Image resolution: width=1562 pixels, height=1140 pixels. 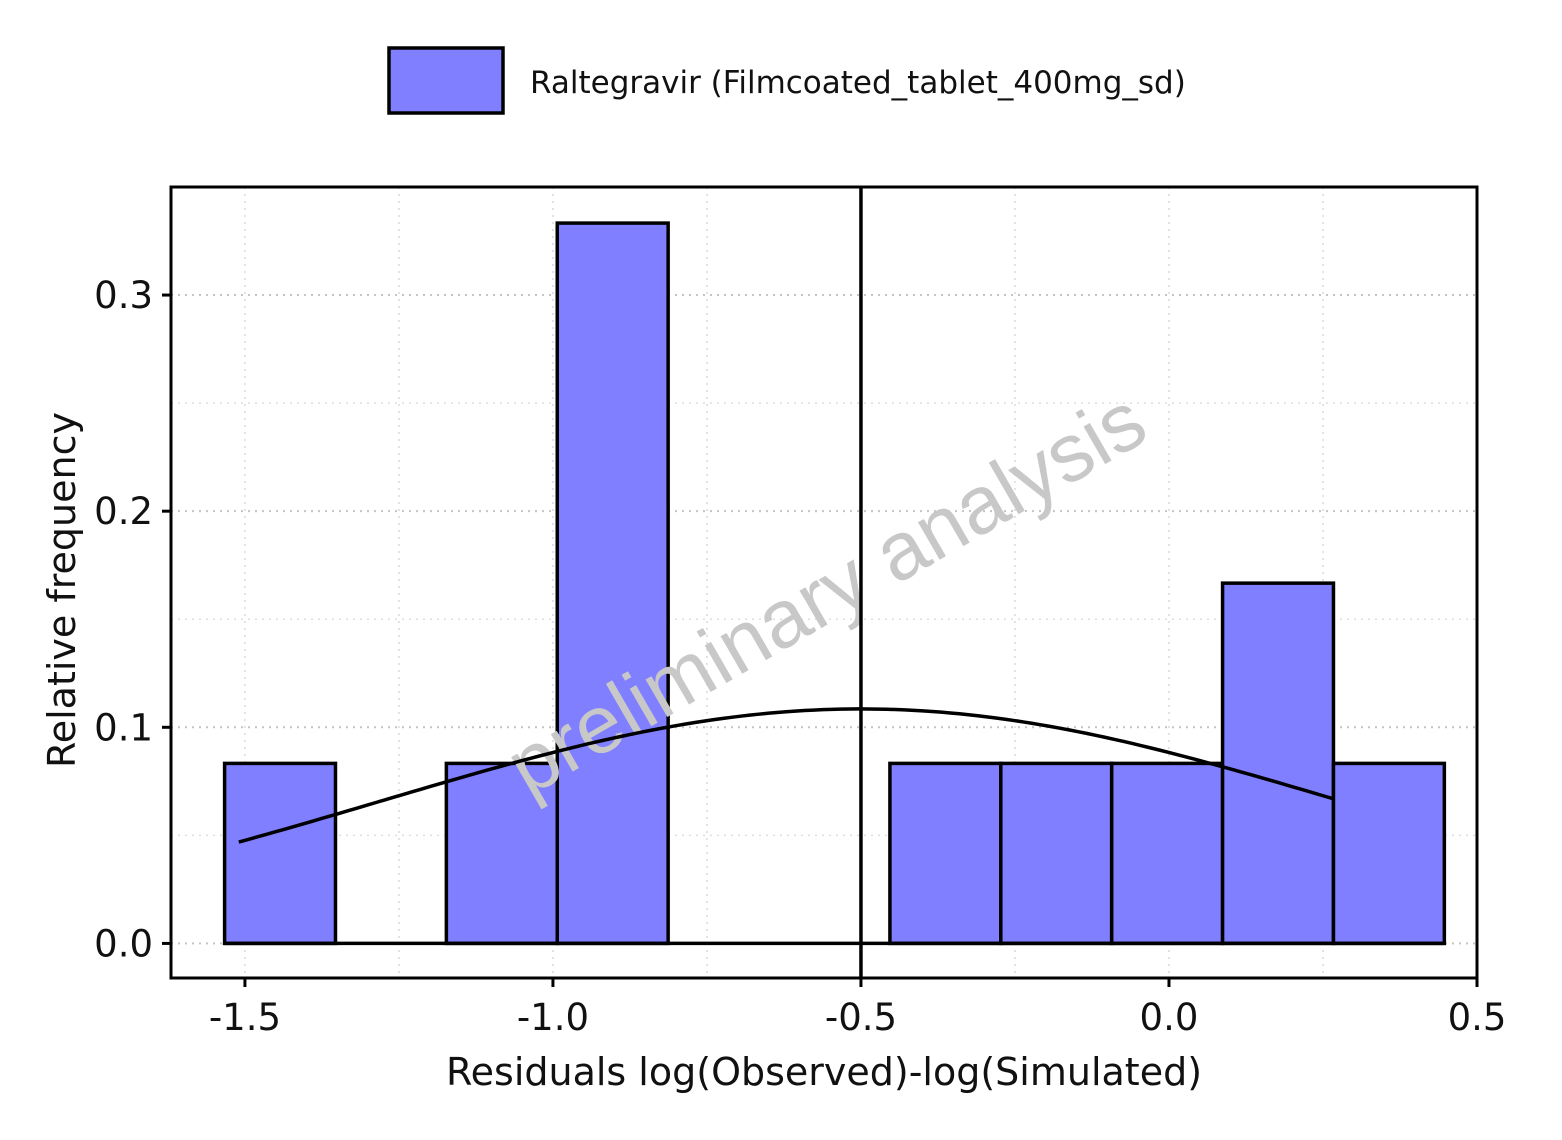 What do you see at coordinates (1169, 1017) in the screenshot?
I see `x-tick-label: 0.0` at bounding box center [1169, 1017].